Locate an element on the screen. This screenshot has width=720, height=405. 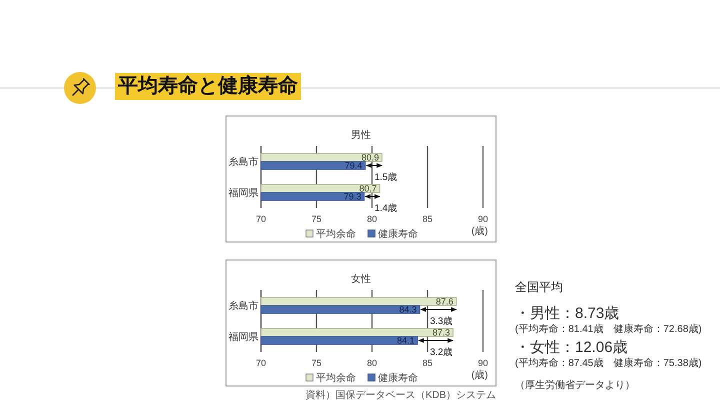
annotation: 1.4歳 is located at coordinates (386, 208).